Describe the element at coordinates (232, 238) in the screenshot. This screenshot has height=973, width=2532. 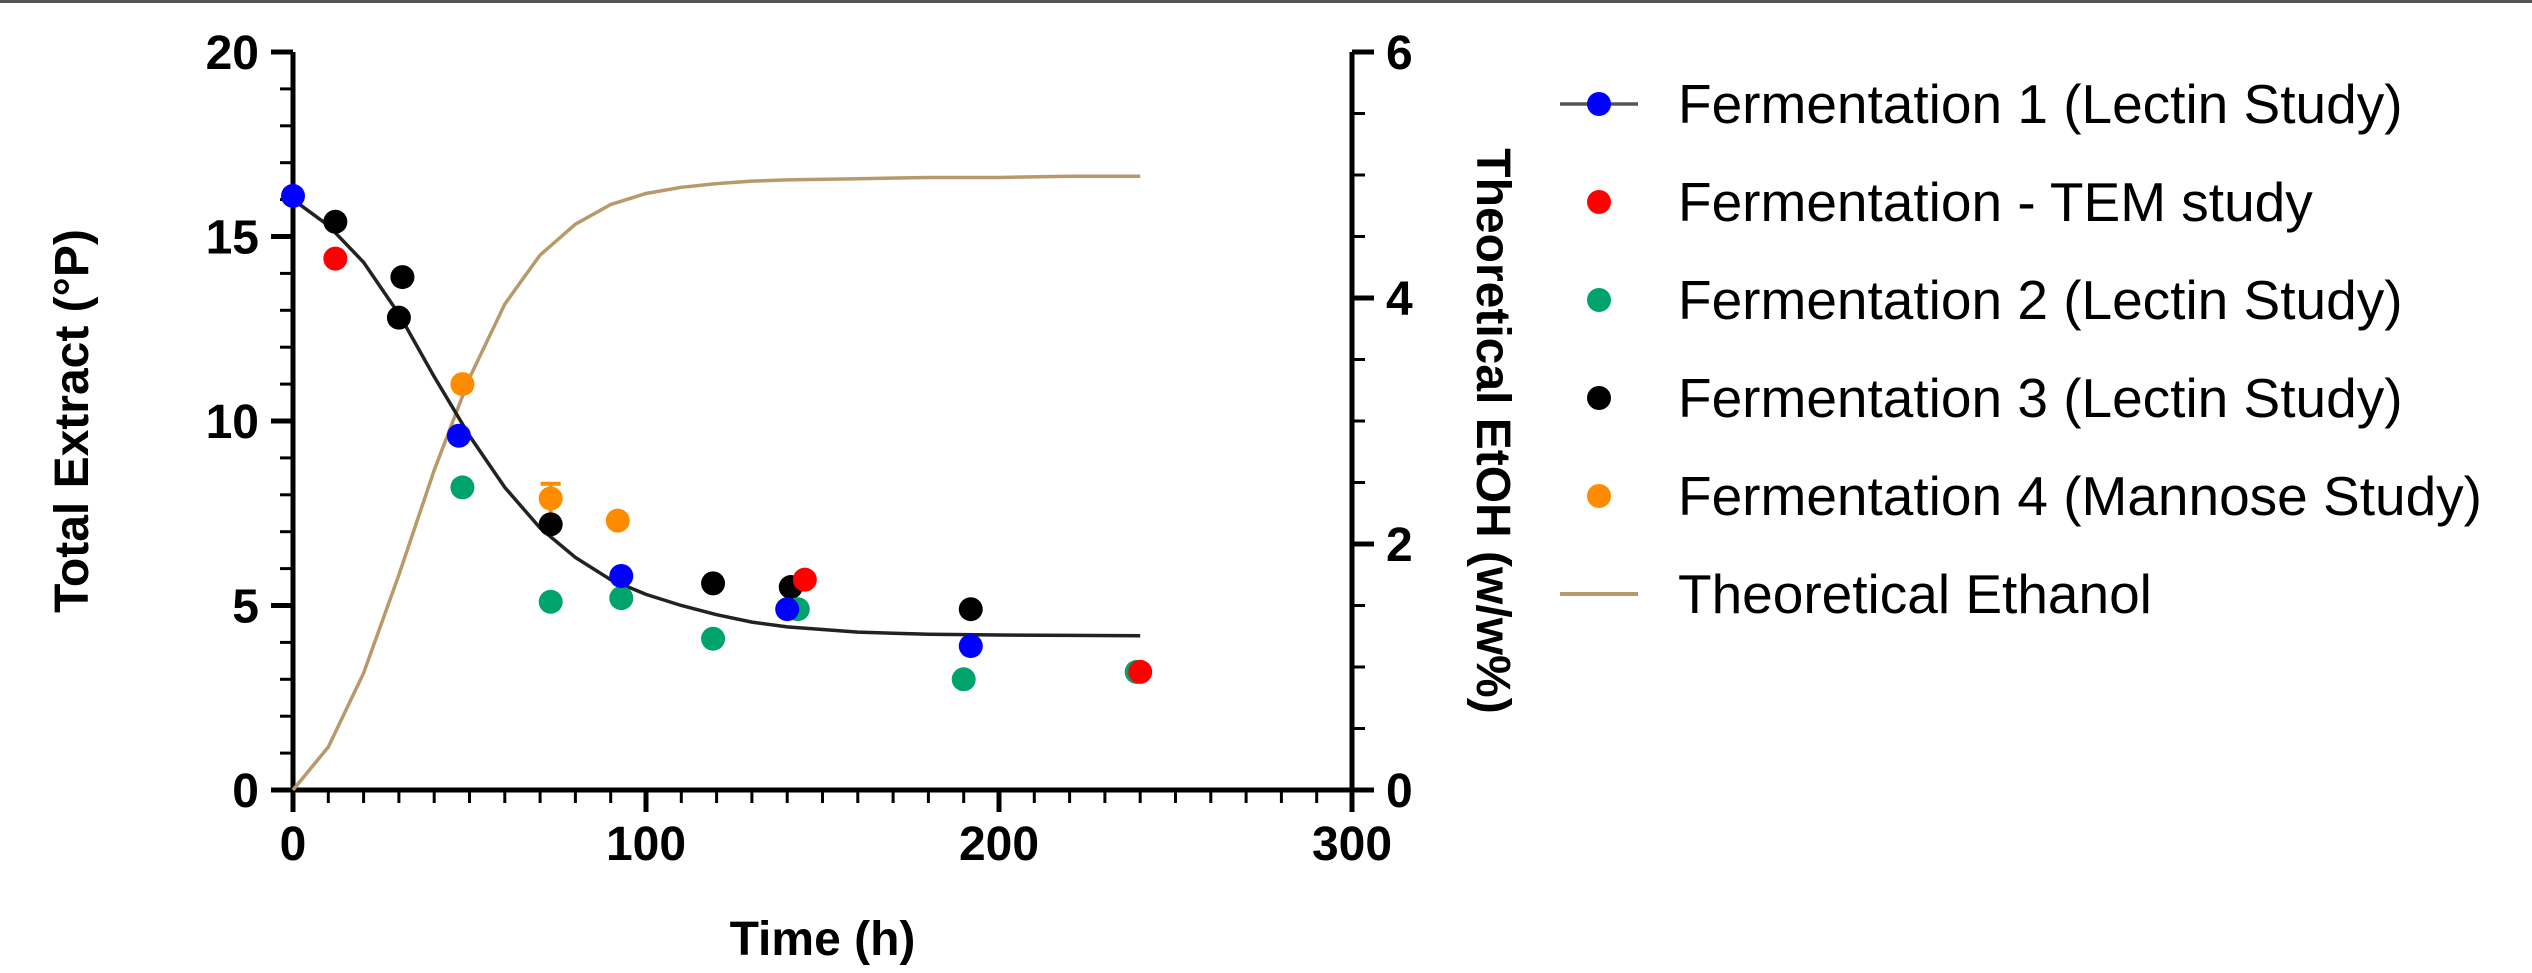
I see `y-left-tick-label: 15` at that location.